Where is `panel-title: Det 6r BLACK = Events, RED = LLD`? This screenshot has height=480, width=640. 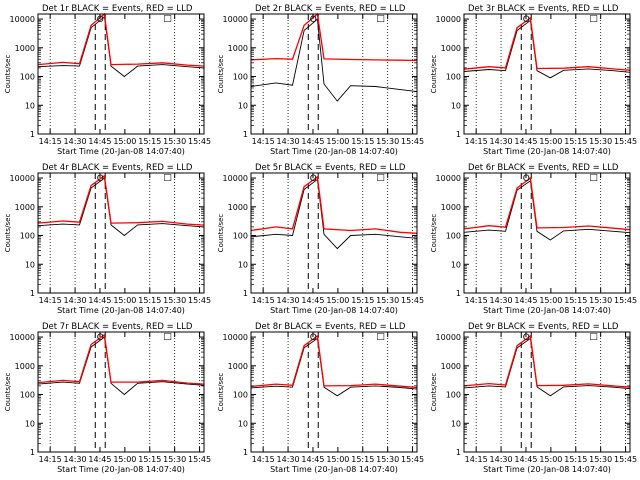
panel-title: Det 6r BLACK = Events, RED = LLD is located at coordinates (543, 168).